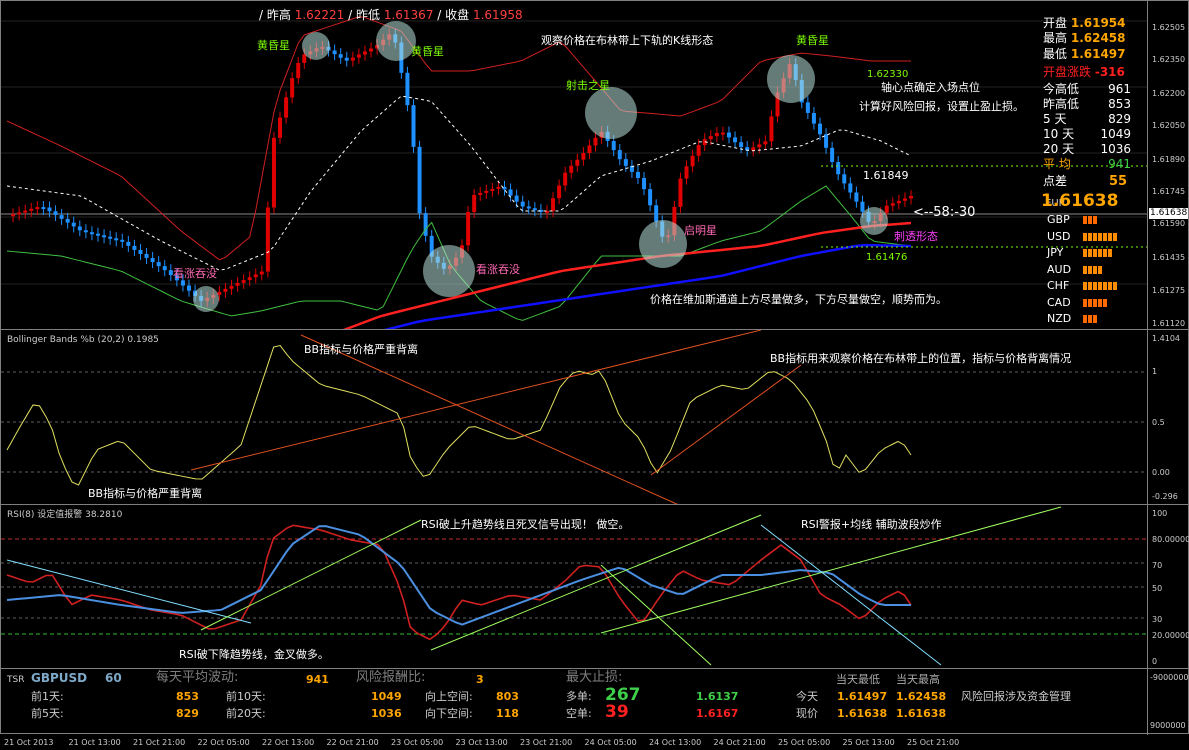 Image resolution: width=1189 pixels, height=750 pixels. I want to click on rsi-axis-tick: 30, so click(1157, 619).